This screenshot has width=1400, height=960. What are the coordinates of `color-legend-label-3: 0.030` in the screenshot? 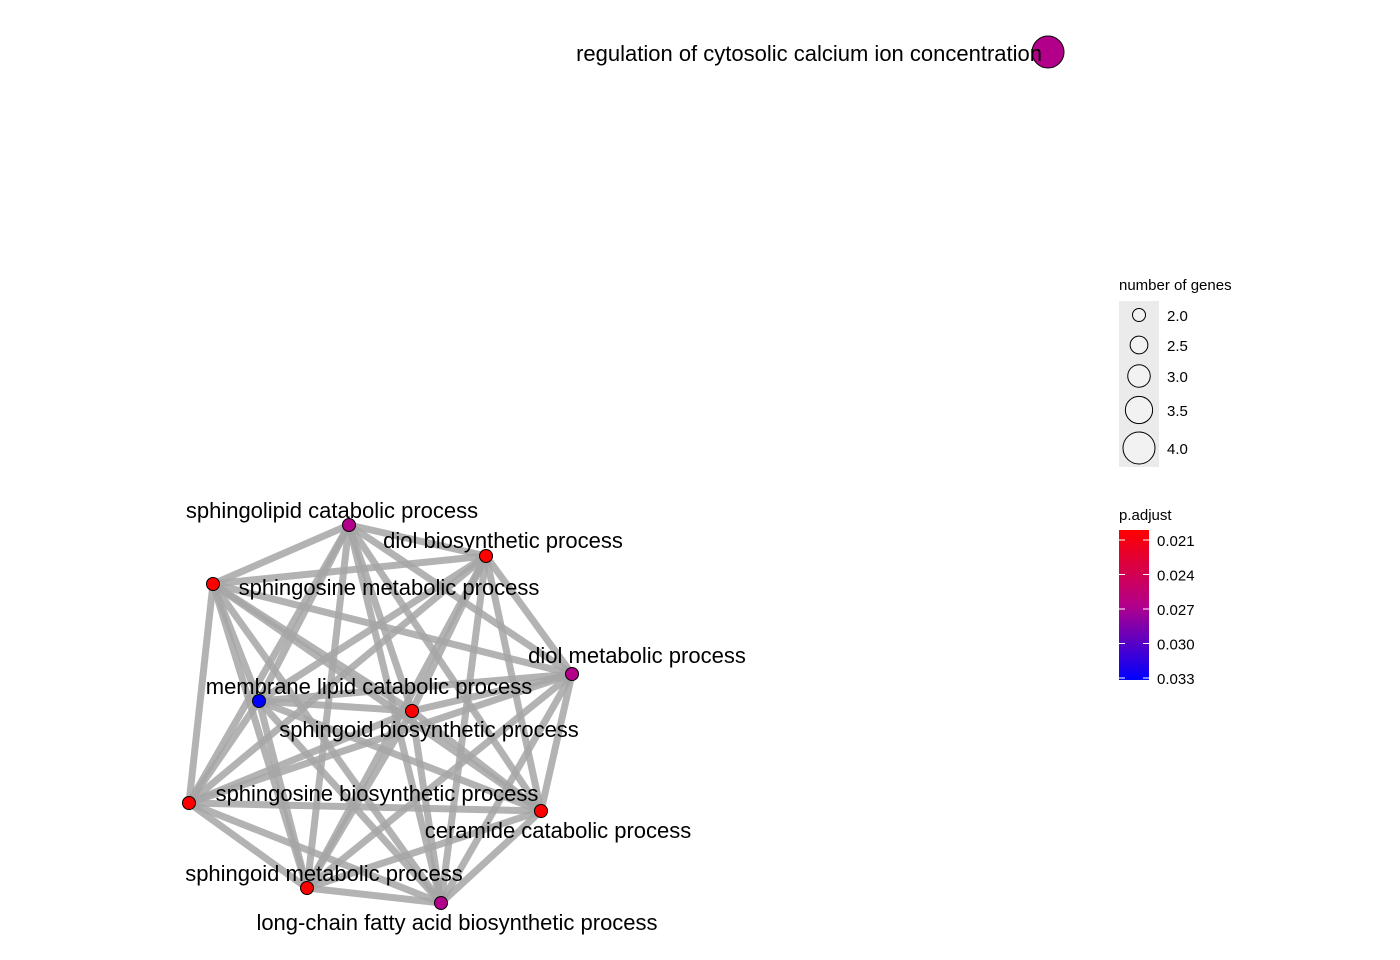 It's located at (1176, 645).